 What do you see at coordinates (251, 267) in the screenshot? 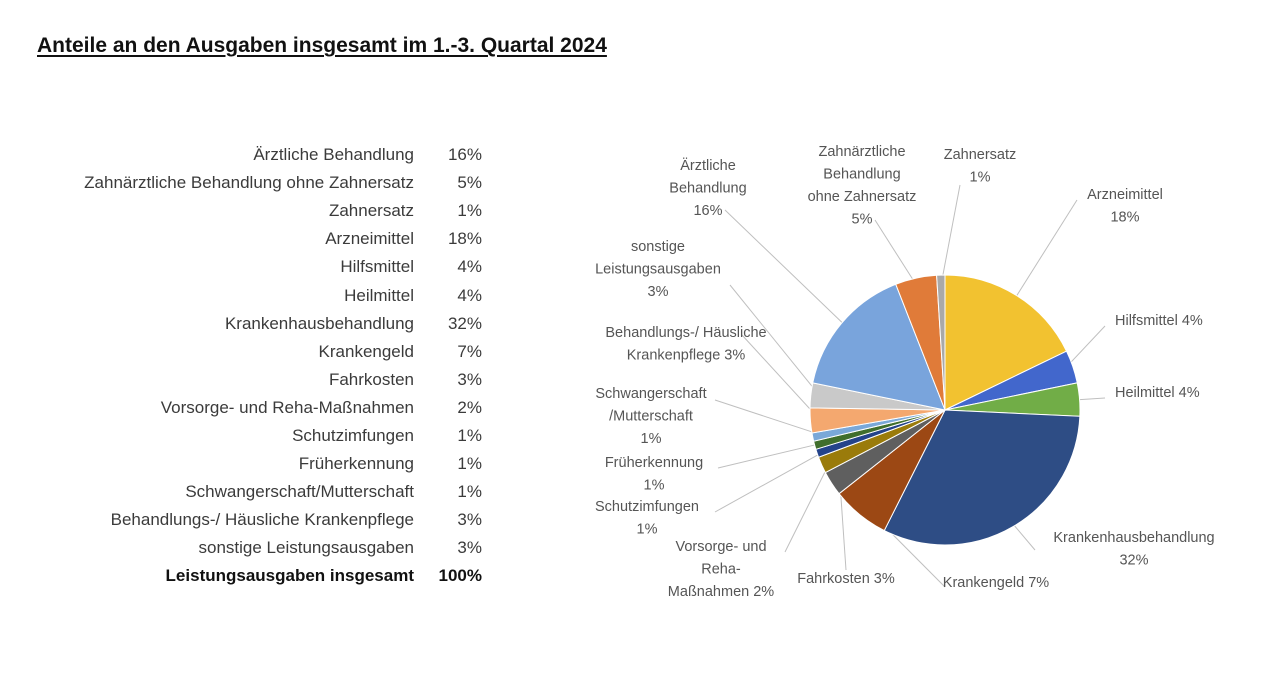
I see `table-row: Hilfsmittel 4%` at bounding box center [251, 267].